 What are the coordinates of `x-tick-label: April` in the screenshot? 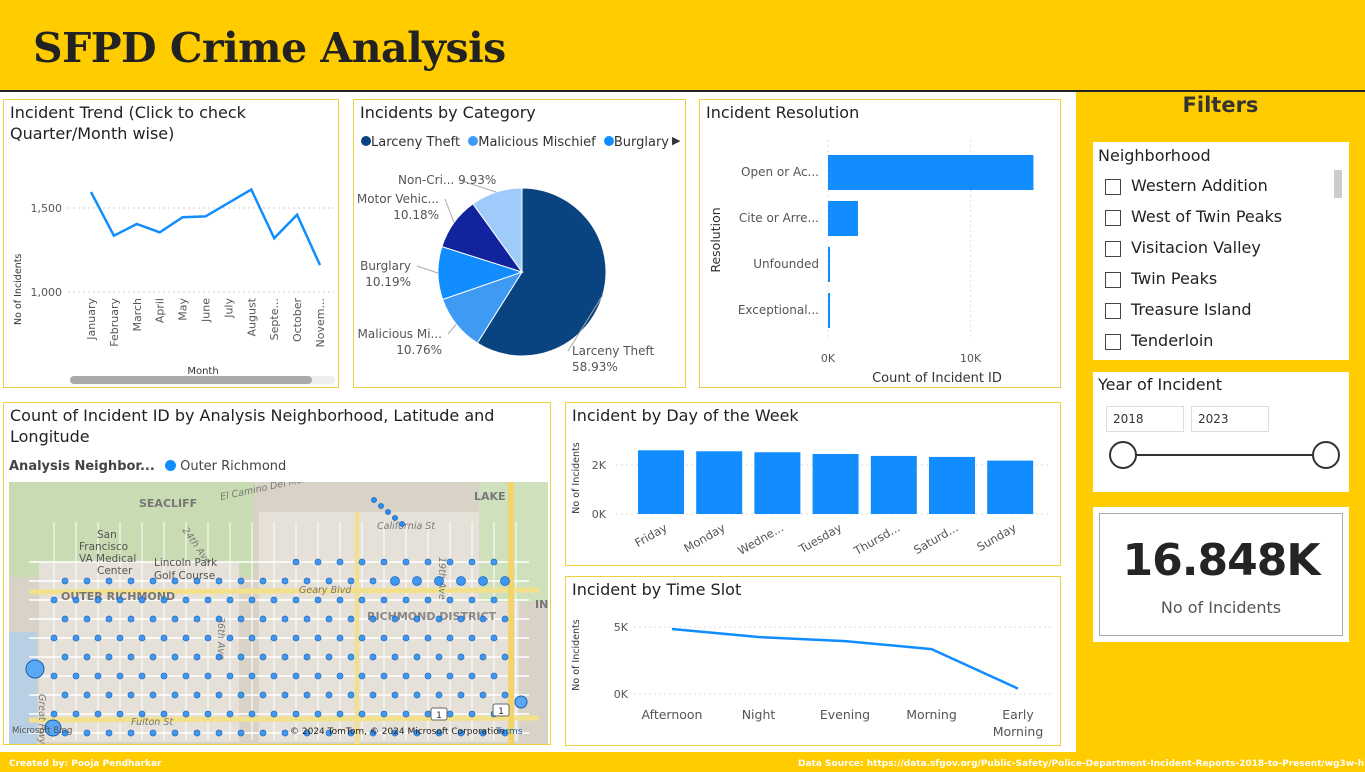 It's located at (160, 310).